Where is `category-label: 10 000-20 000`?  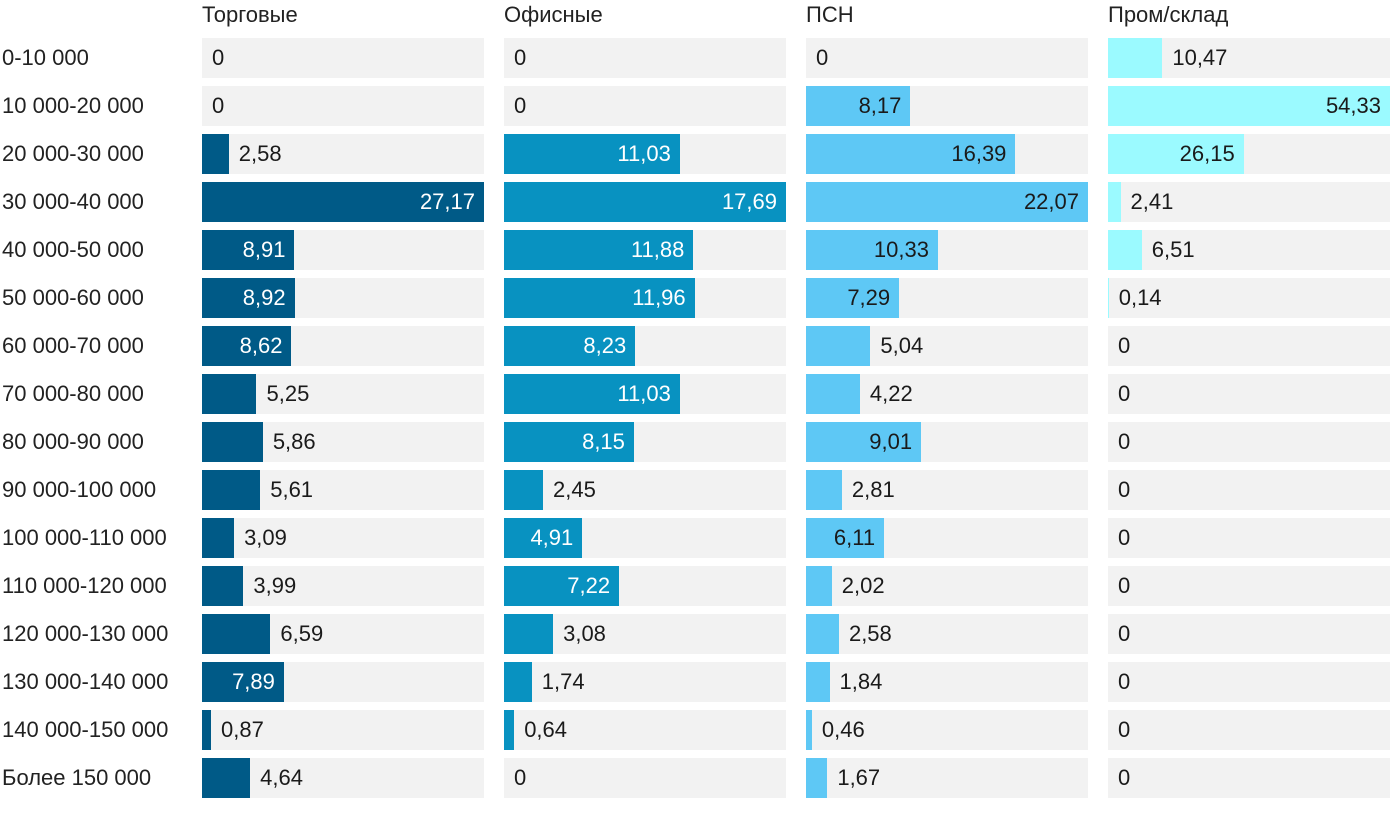 category-label: 10 000-20 000 is located at coordinates (73, 105).